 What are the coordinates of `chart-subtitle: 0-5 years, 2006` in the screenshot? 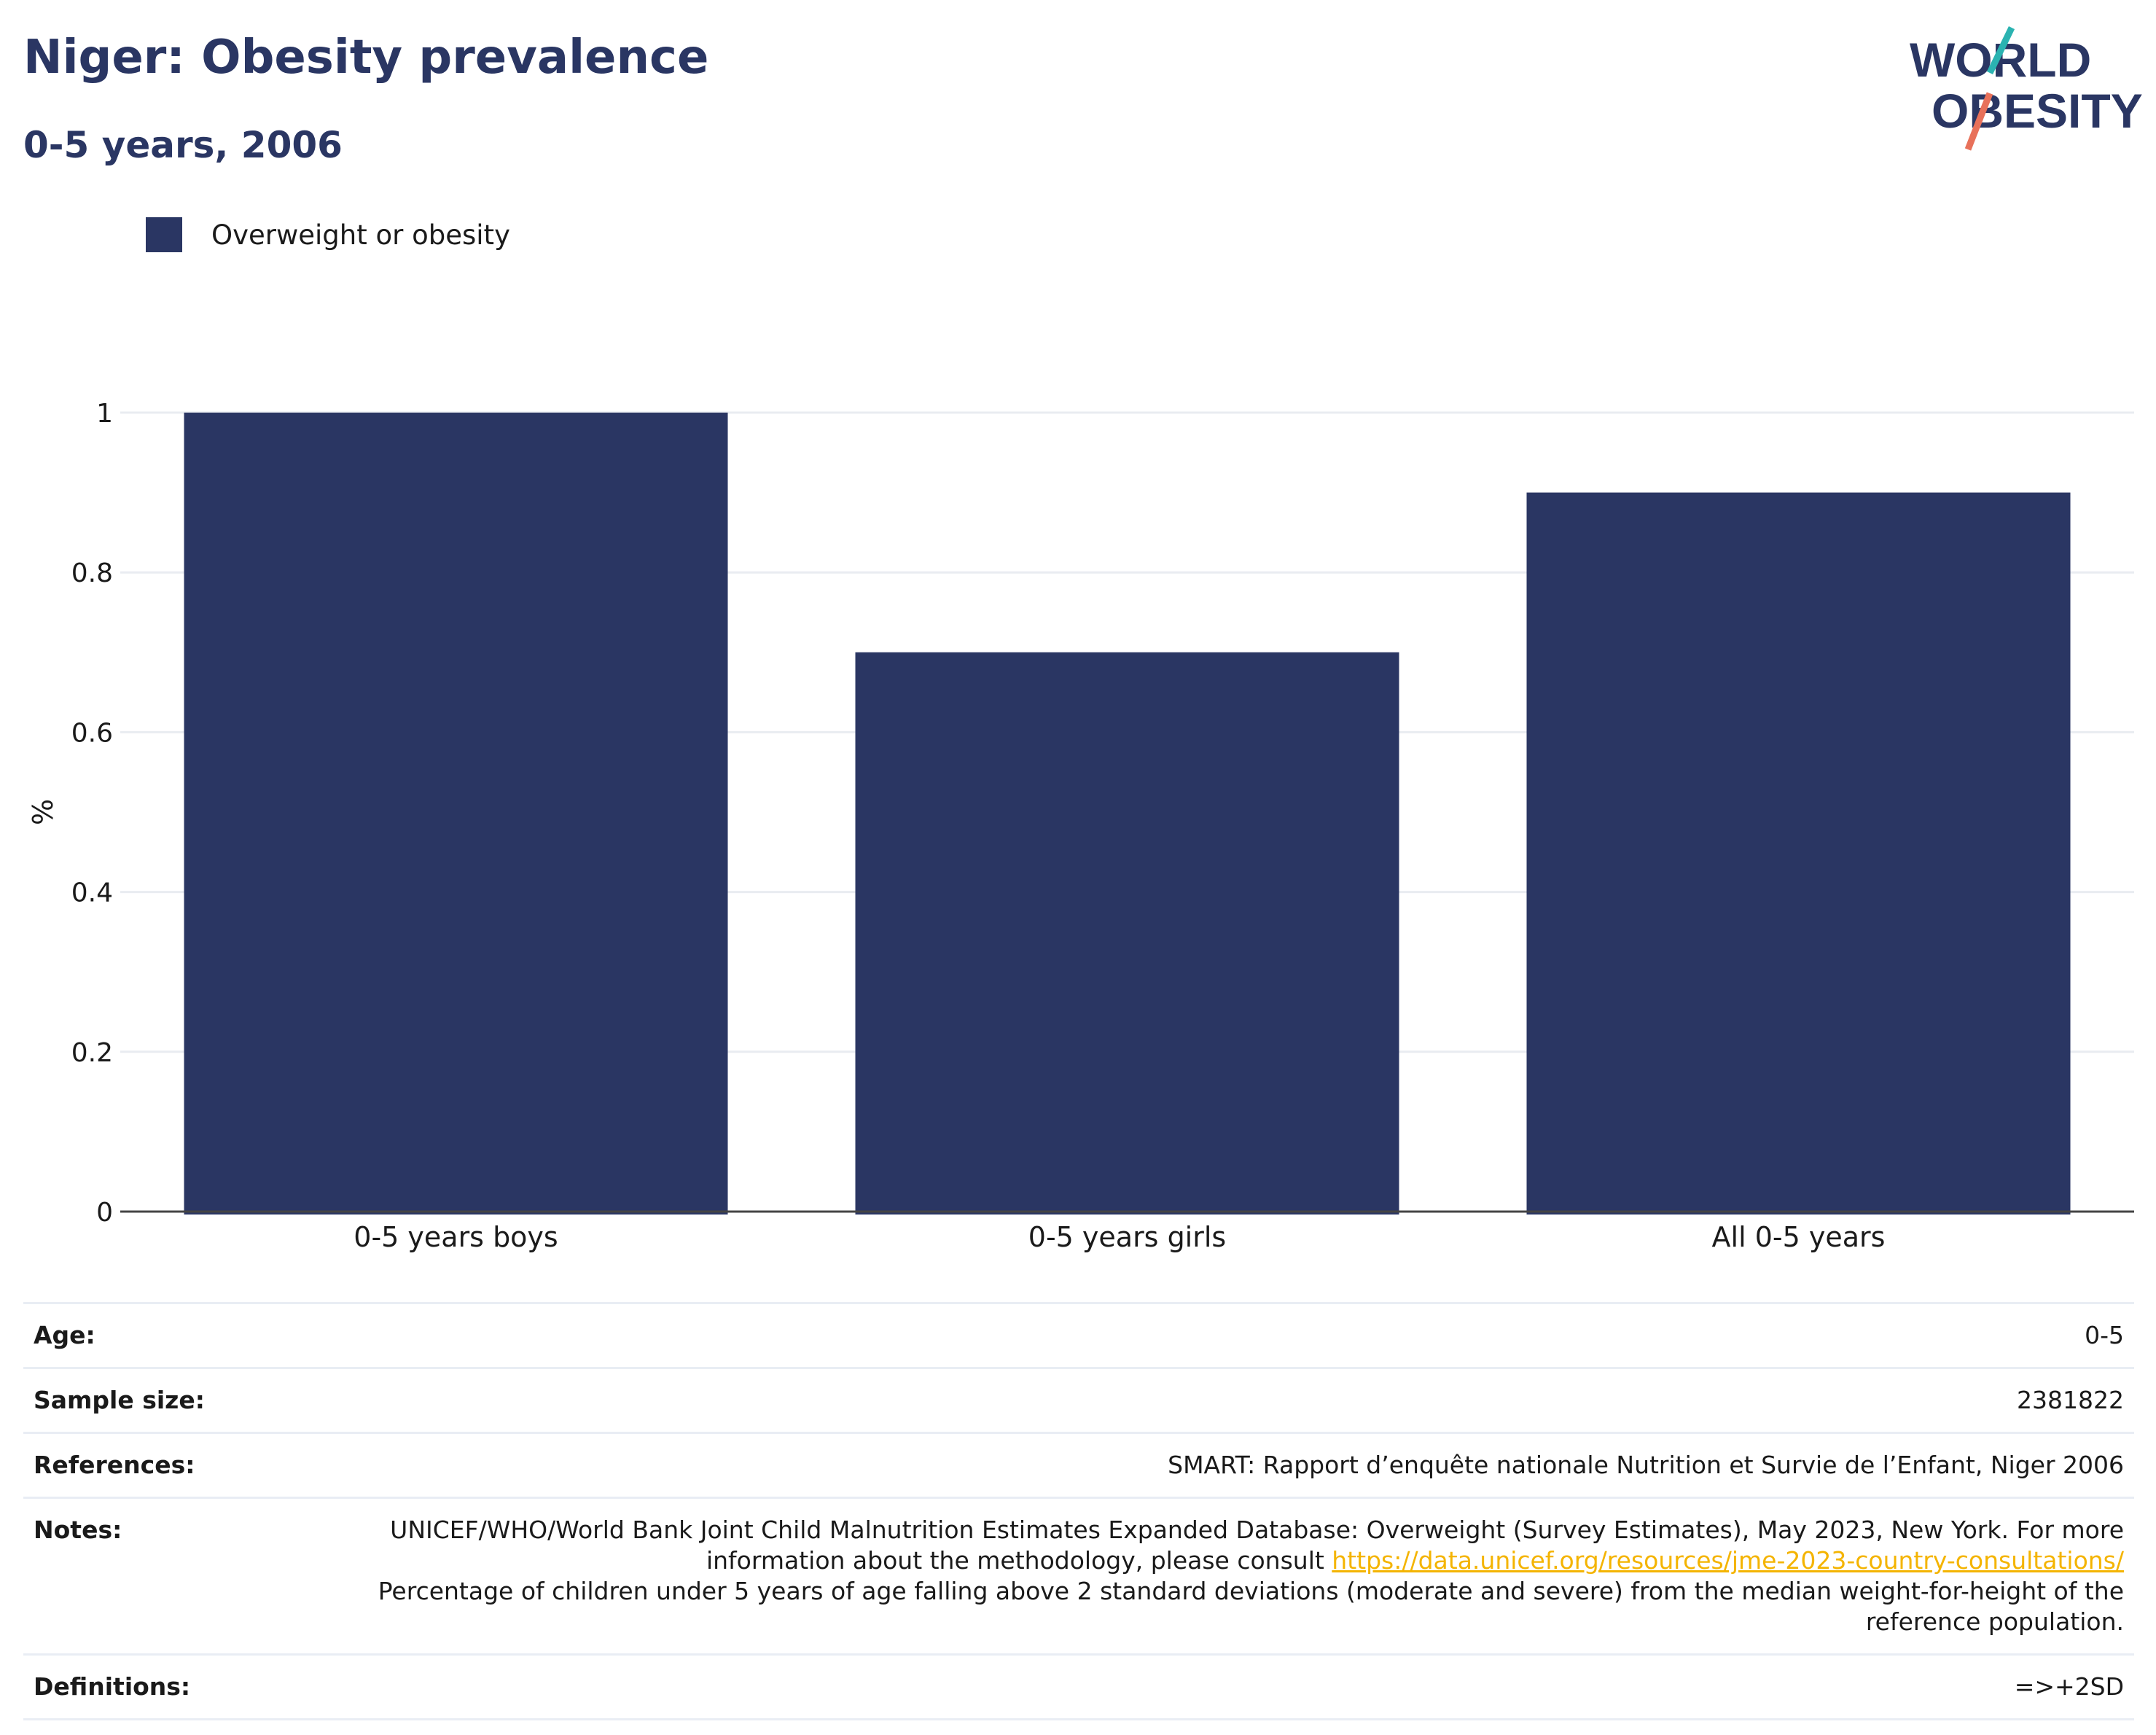 It's located at (183, 145).